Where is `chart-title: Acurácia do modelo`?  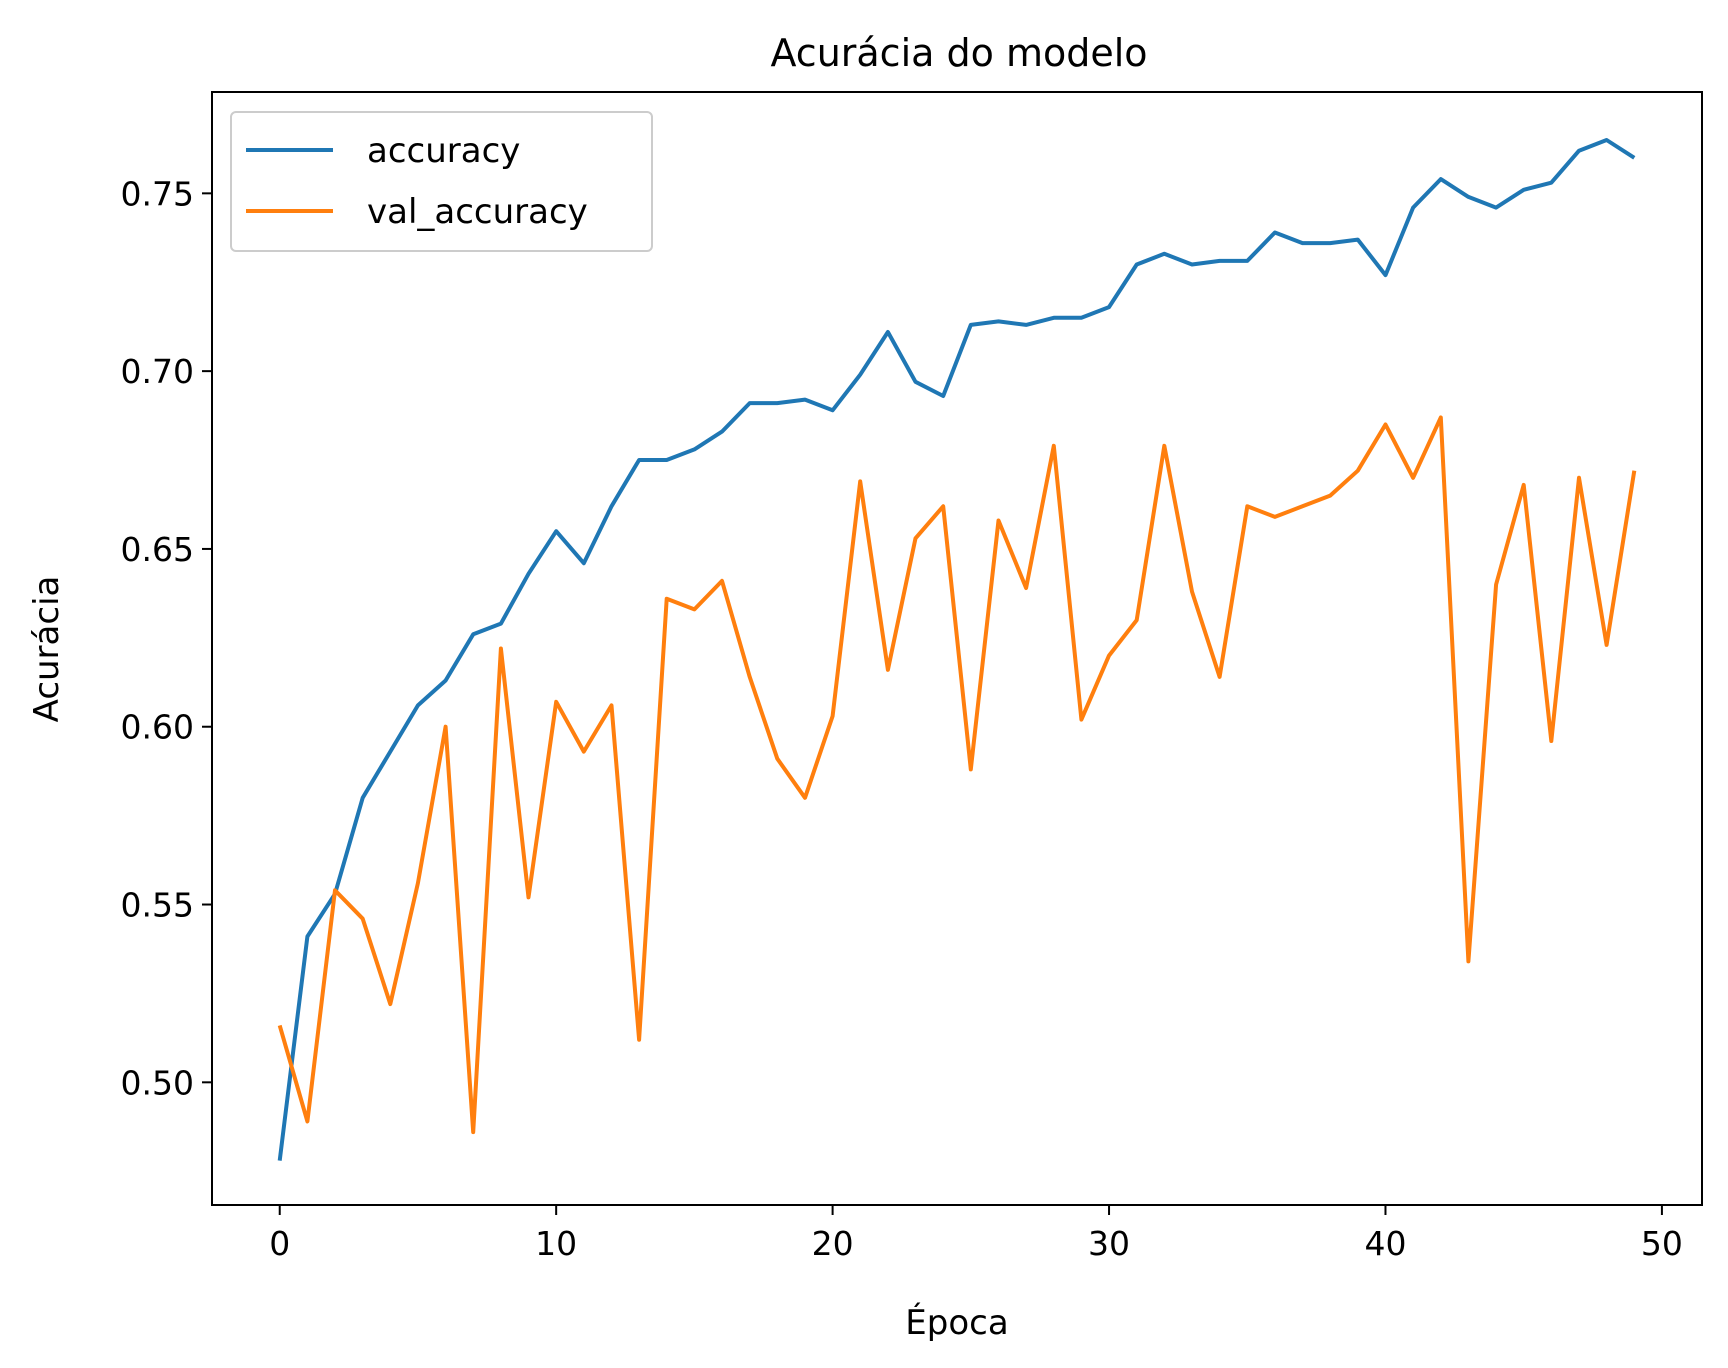
chart-title: Acurácia do modelo is located at coordinates (958, 53).